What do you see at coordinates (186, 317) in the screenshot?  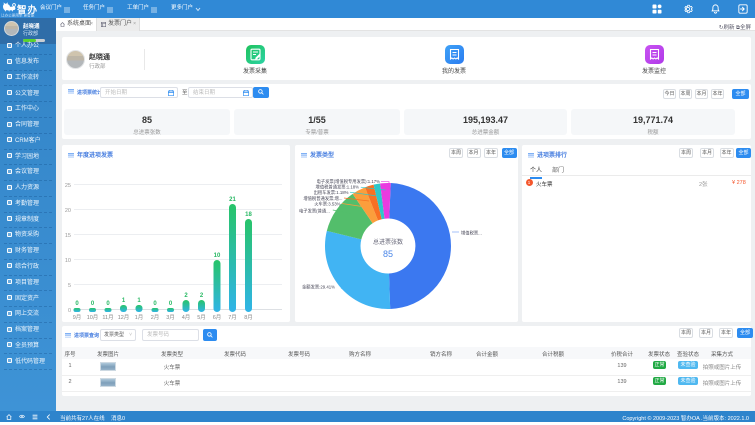 I see `svg-text: 4月` at bounding box center [186, 317].